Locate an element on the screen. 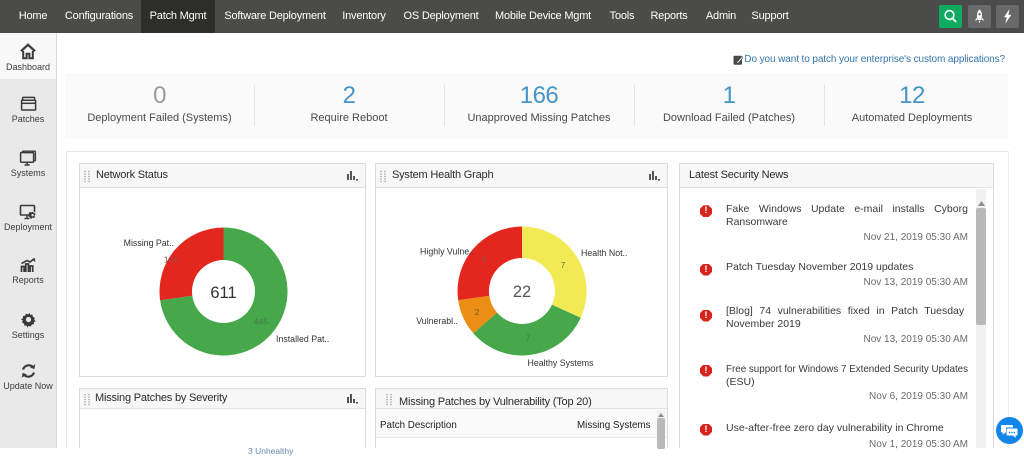 The height and width of the screenshot is (456, 1024). svg-text: 2 is located at coordinates (477, 312).